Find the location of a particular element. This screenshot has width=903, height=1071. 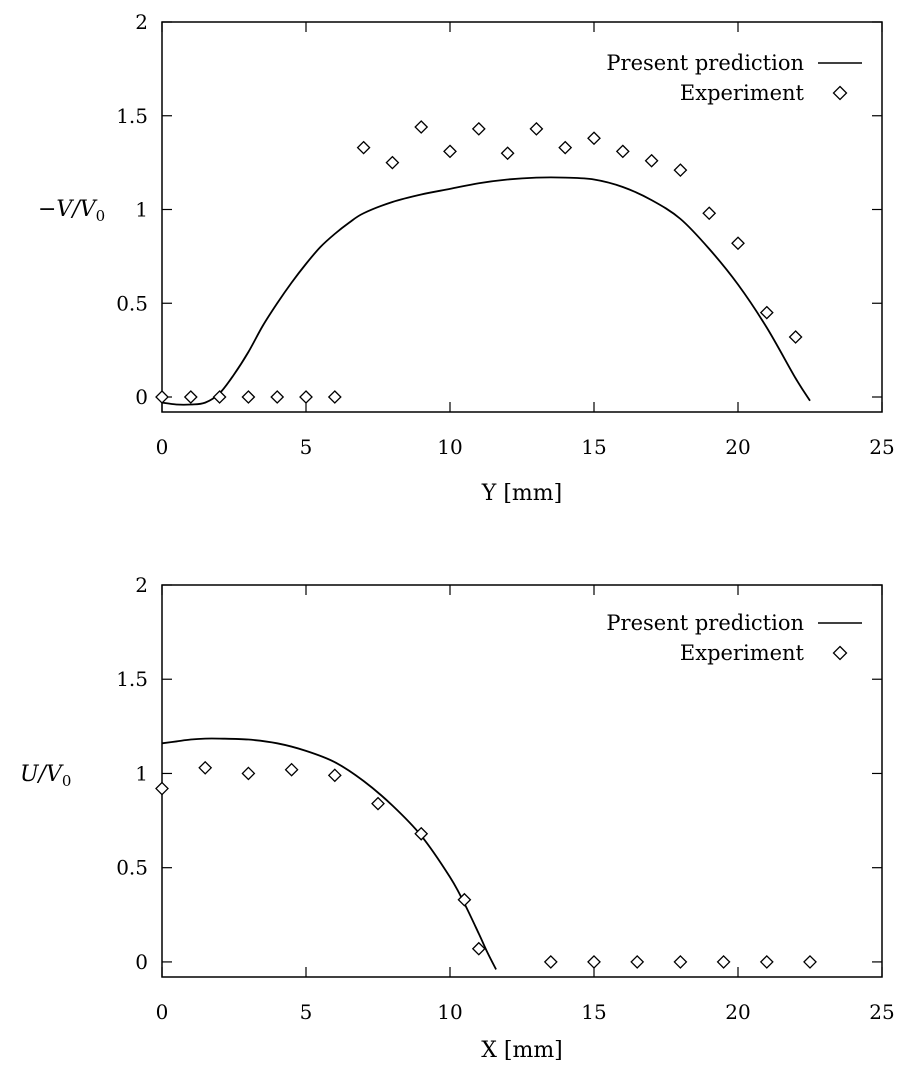

series-present-prediction is located at coordinates (329, 853).